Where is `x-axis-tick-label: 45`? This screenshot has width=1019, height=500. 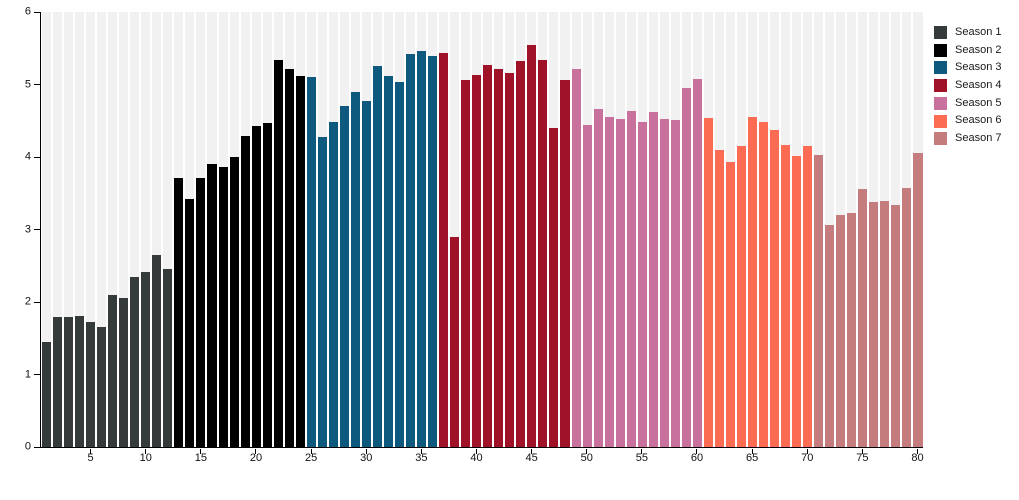
x-axis-tick-label: 45 is located at coordinates (531, 458).